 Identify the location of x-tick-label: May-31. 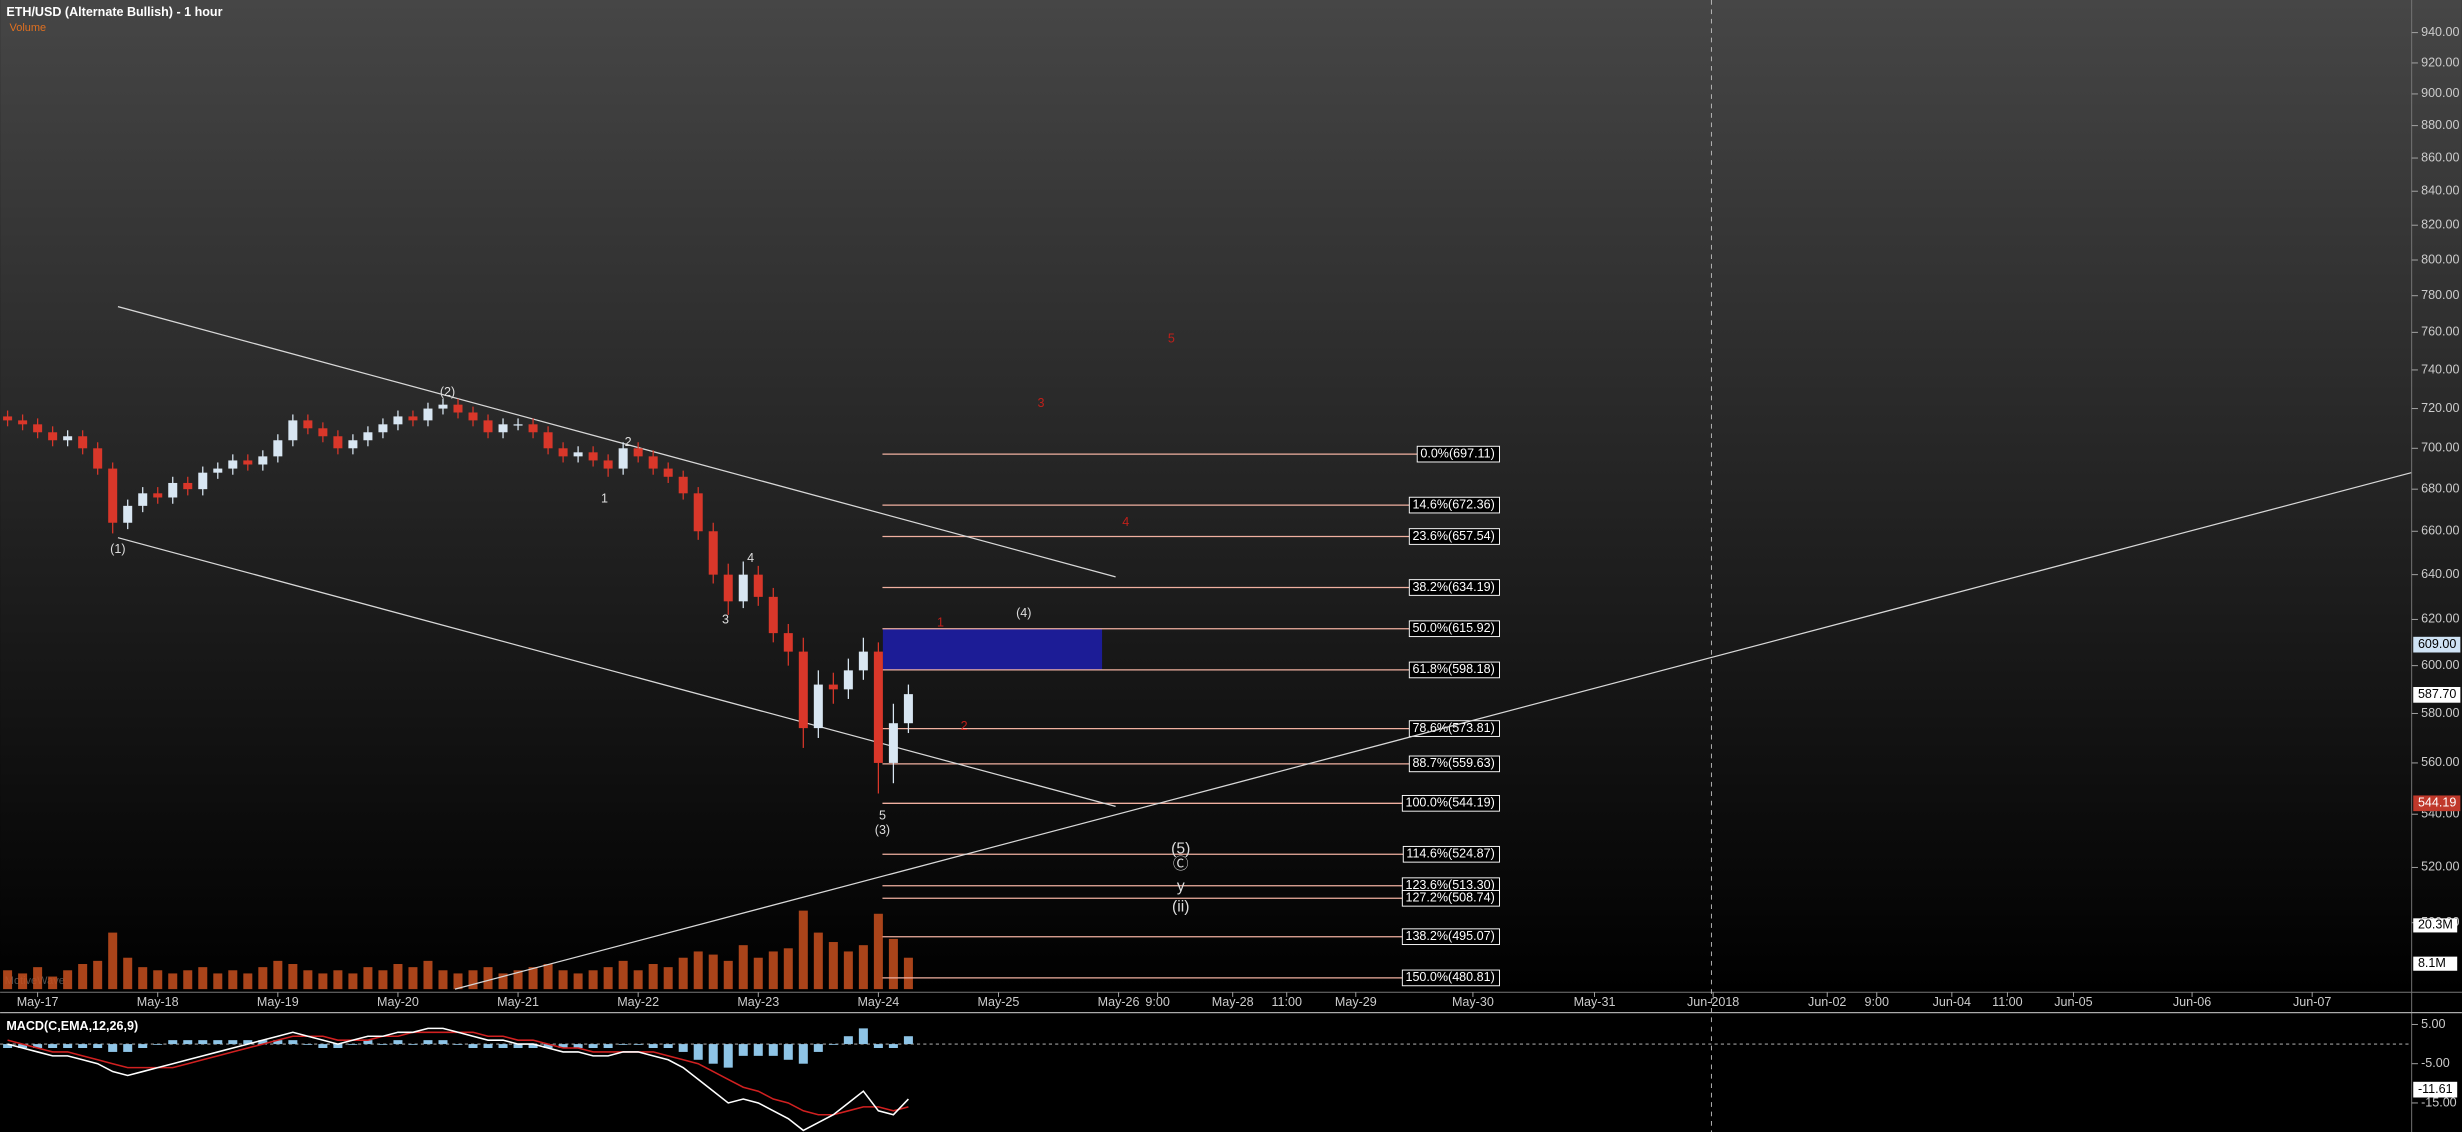
(1595, 1002).